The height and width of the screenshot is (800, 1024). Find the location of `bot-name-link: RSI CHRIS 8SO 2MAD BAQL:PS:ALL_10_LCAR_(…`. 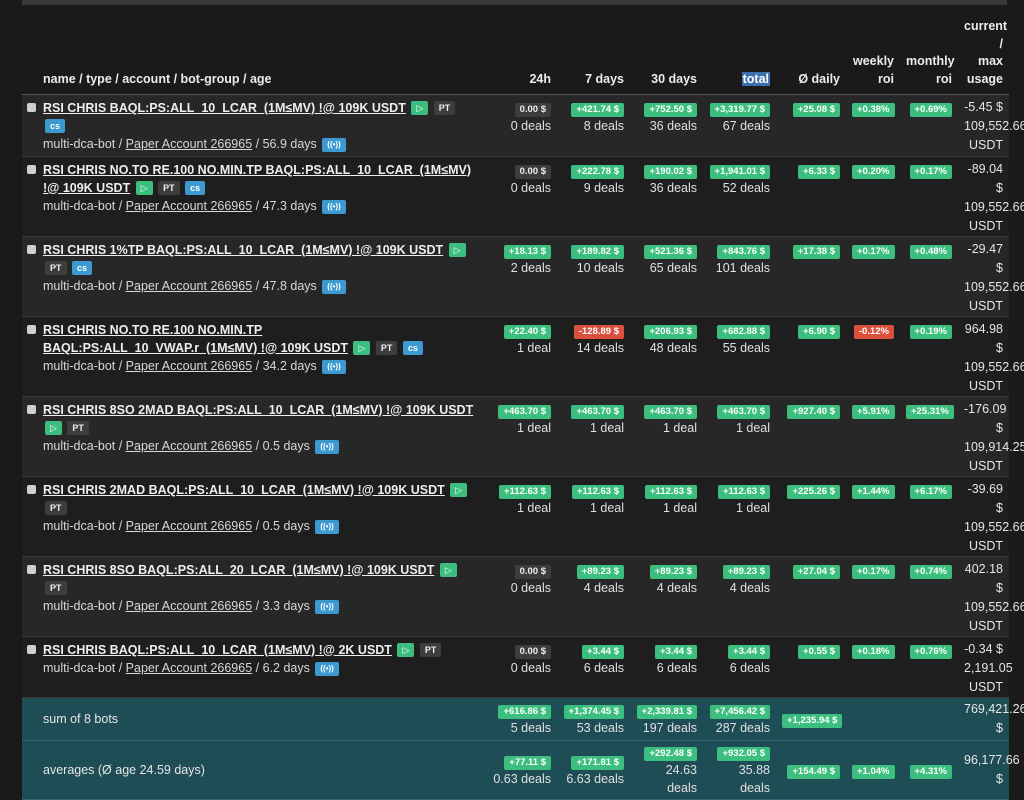

bot-name-link: RSI CHRIS 8SO 2MAD BAQL:PS:ALL_10_LCAR_(… is located at coordinates (258, 409).